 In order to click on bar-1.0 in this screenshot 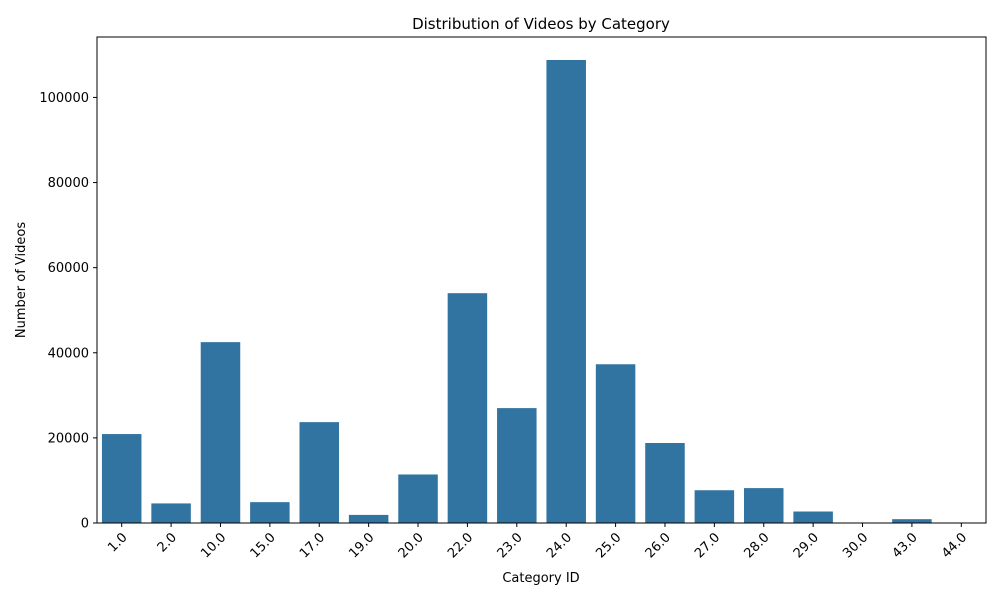, I will do `click(121, 478)`.